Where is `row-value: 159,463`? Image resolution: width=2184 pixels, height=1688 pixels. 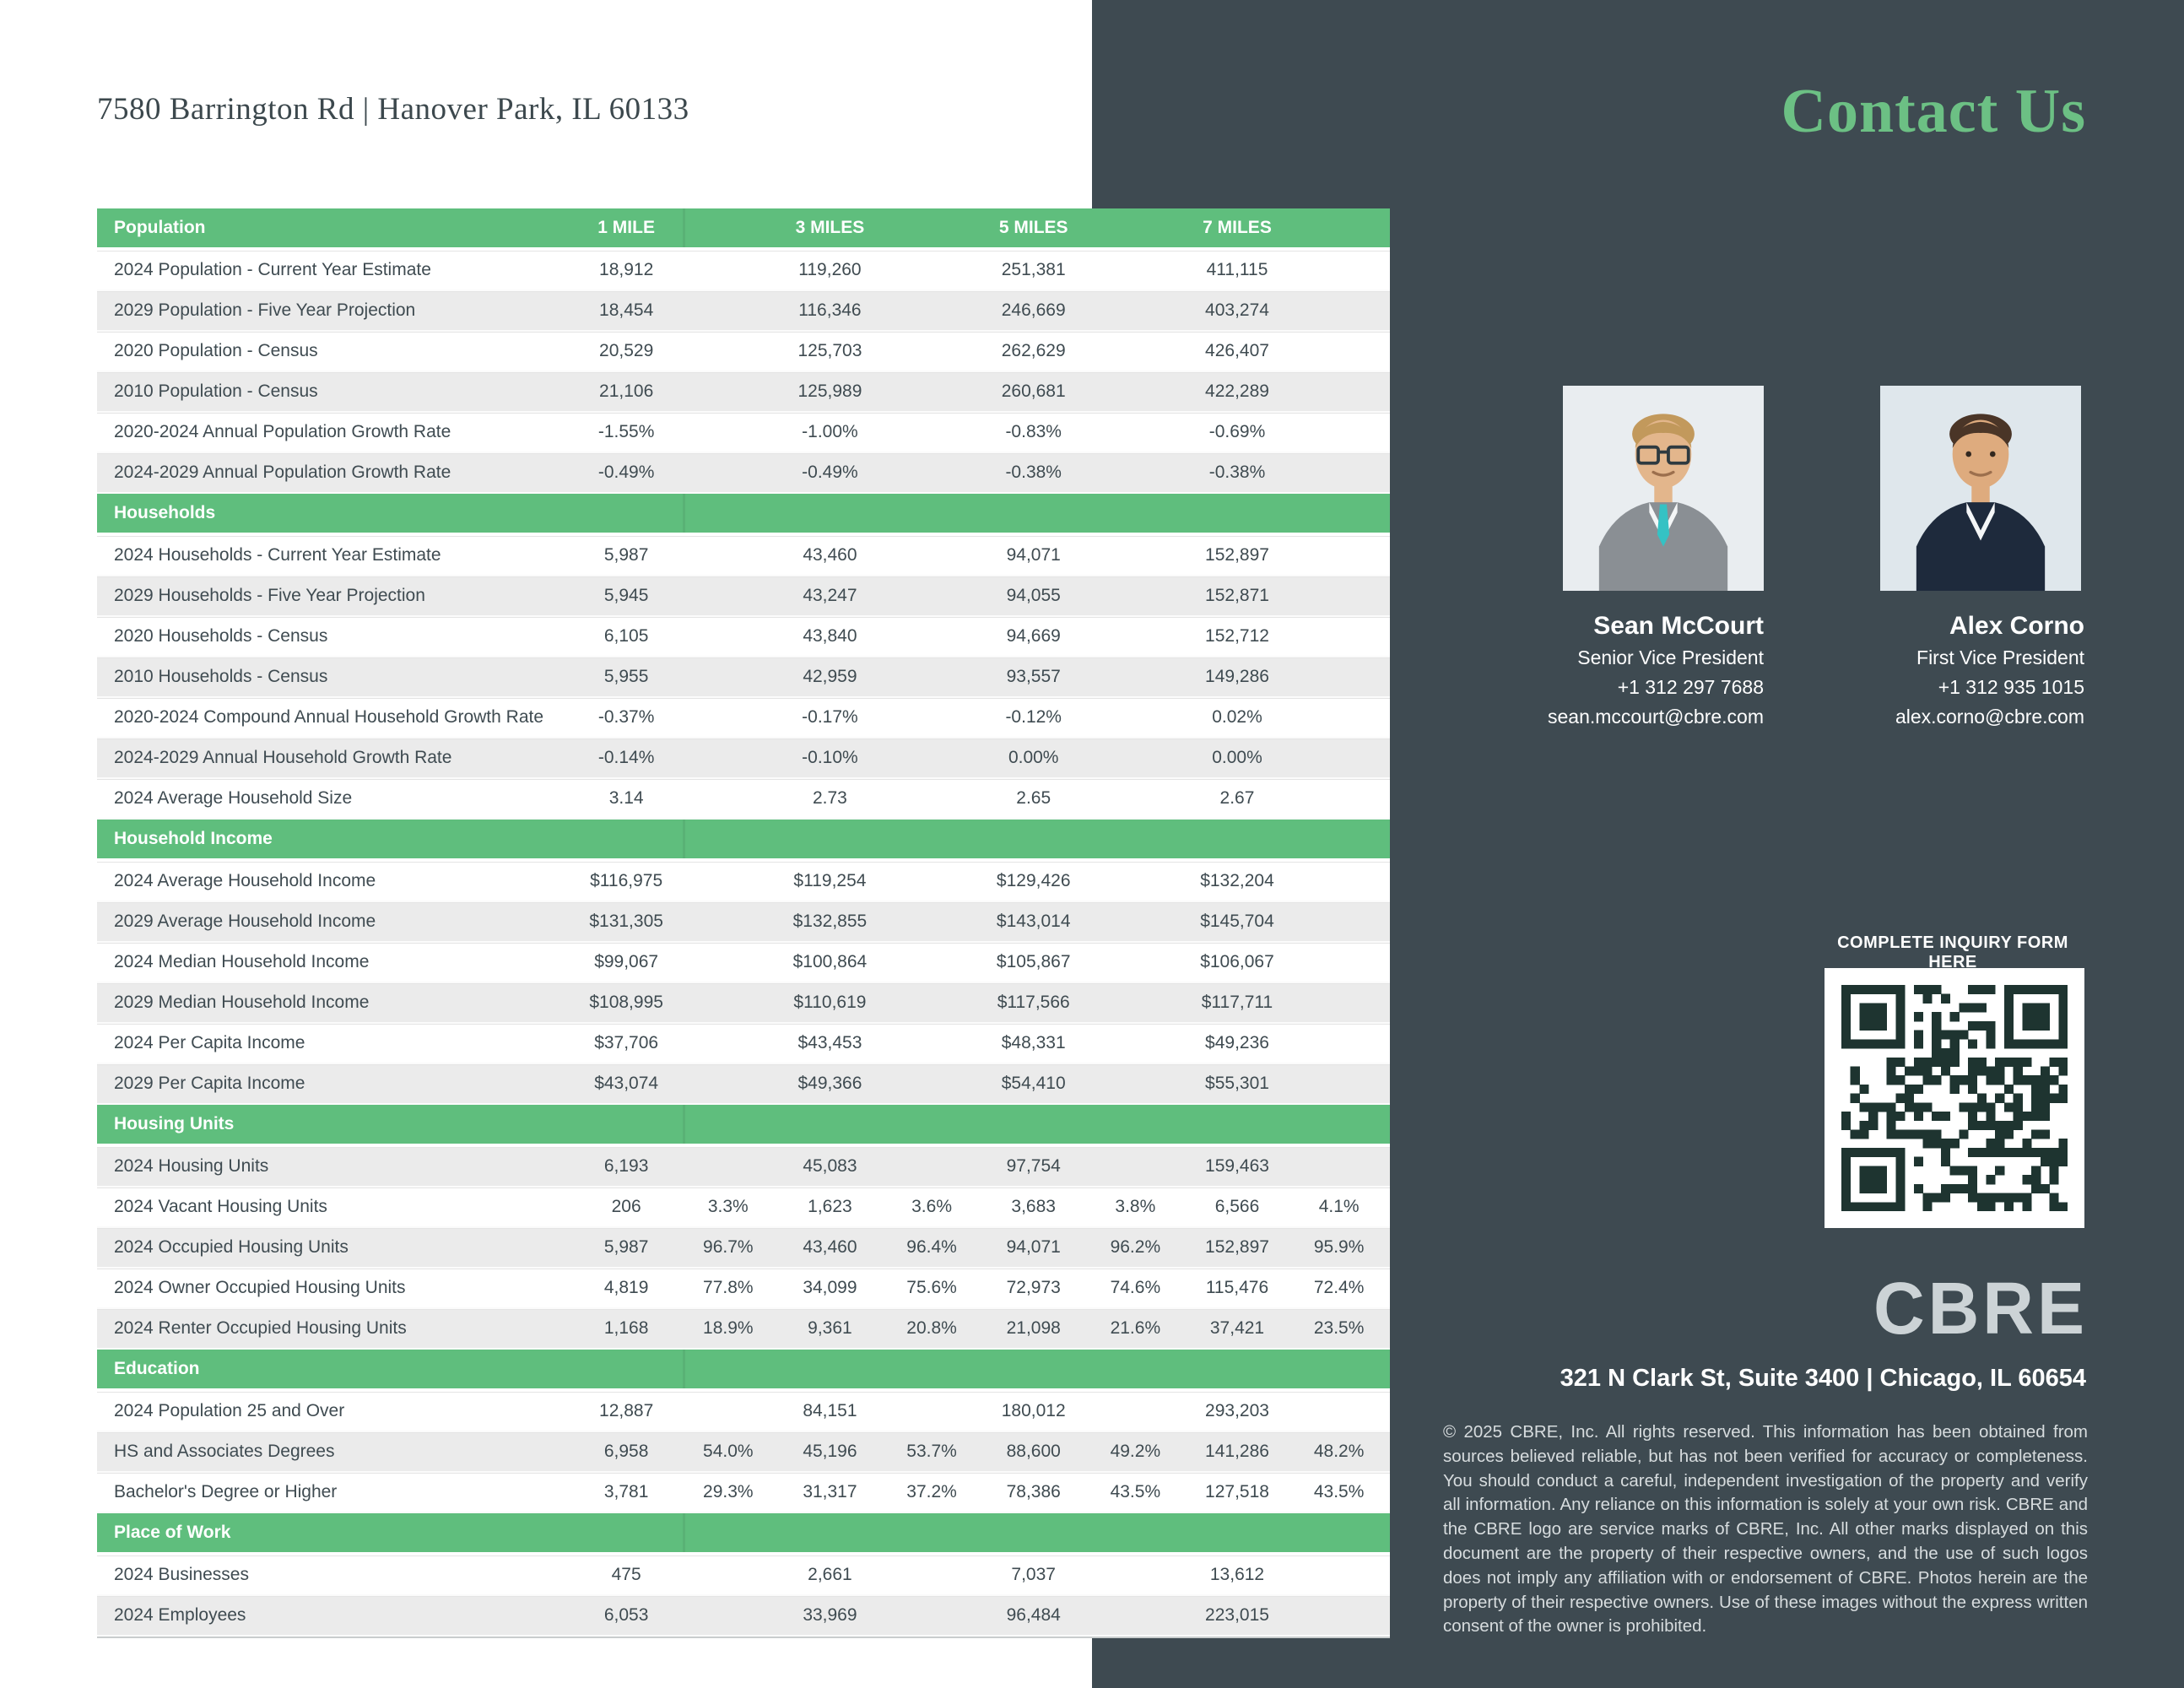
row-value: 159,463 is located at coordinates (1237, 1166).